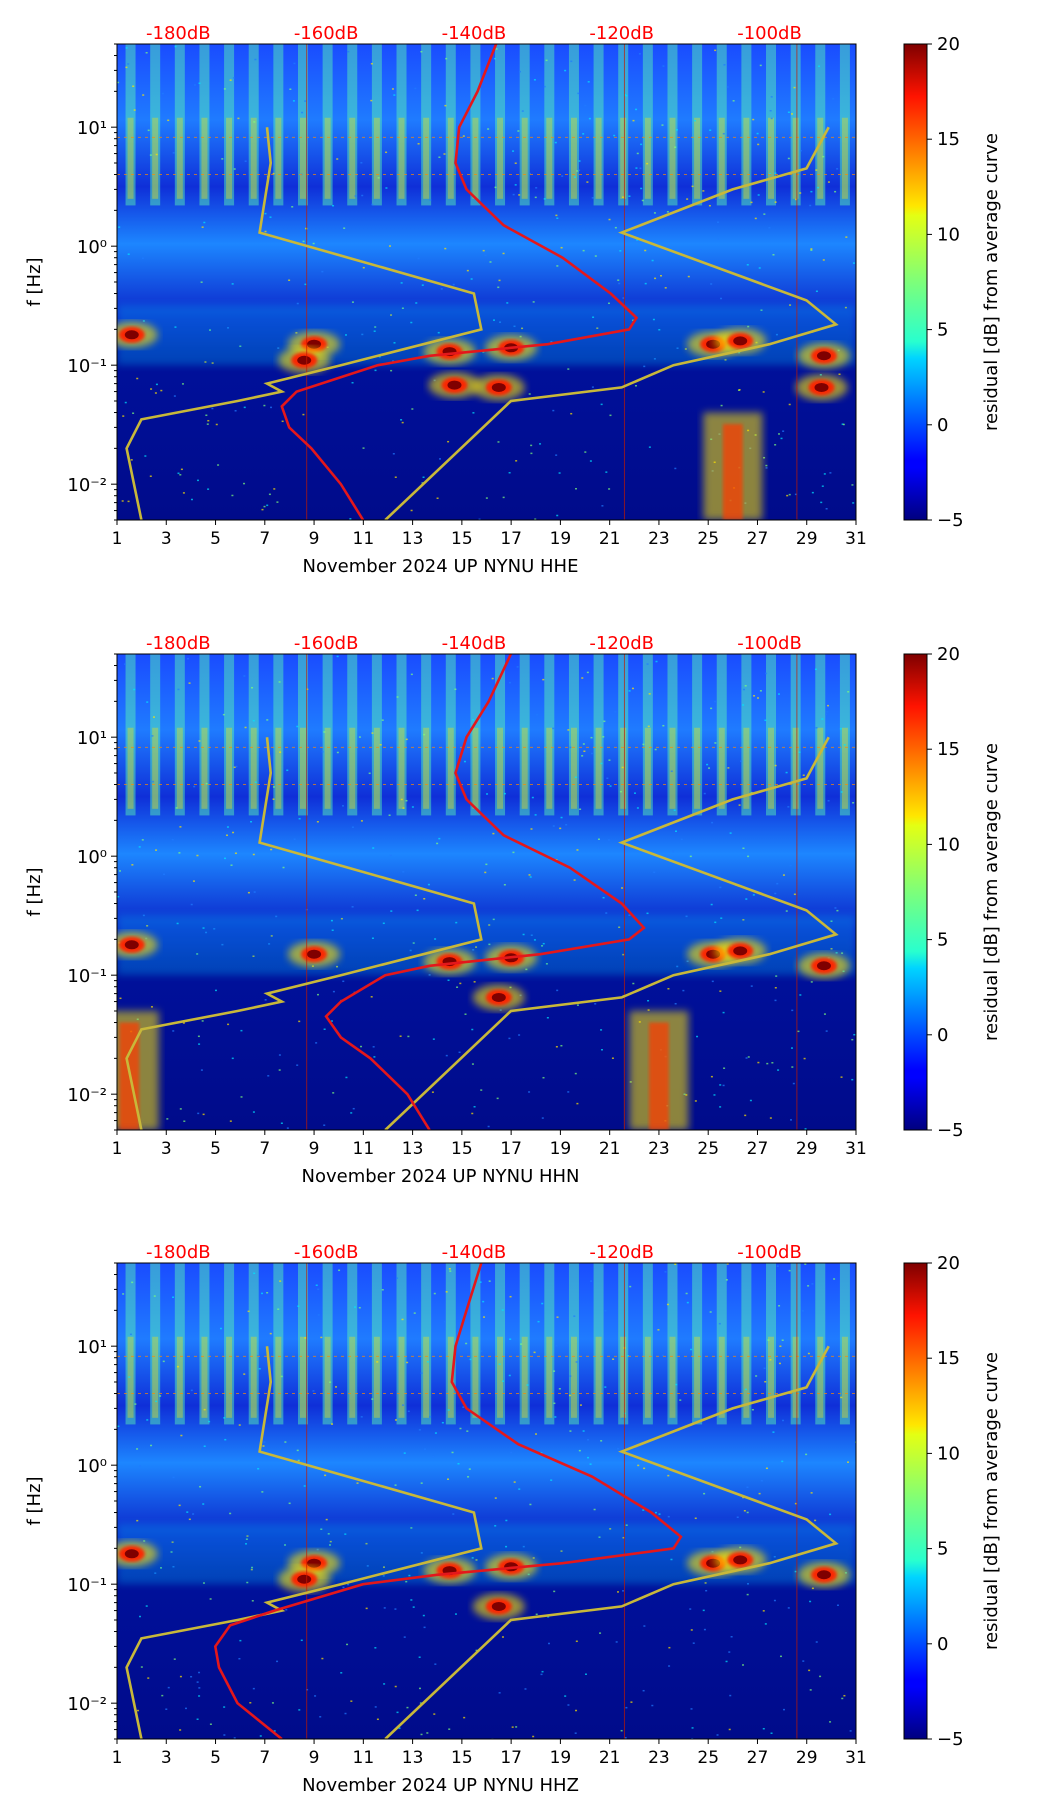 This screenshot has width=1052, height=1806. What do you see at coordinates (462, 539) in the screenshot?
I see `x-tick-label: 15` at bounding box center [462, 539].